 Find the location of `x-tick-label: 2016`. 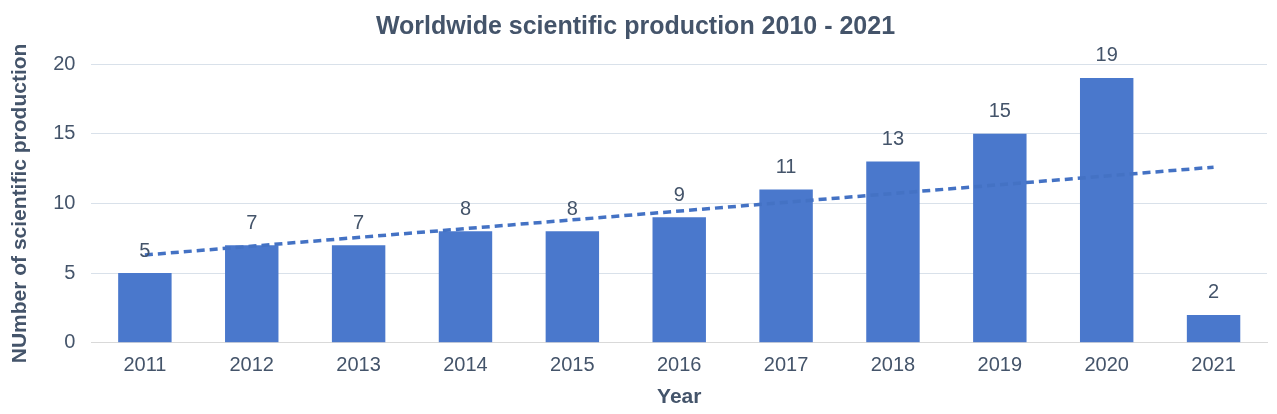

x-tick-label: 2016 is located at coordinates (679, 364).